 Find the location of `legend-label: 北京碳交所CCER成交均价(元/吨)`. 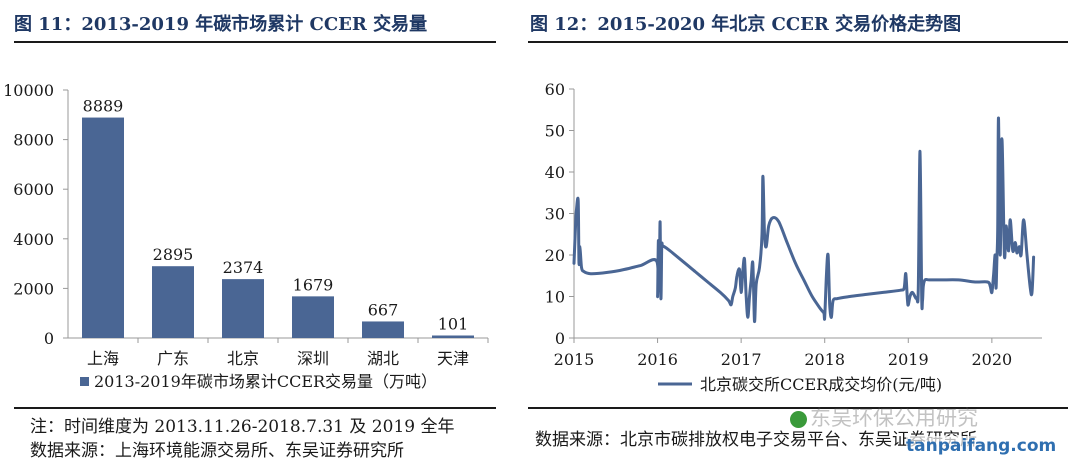

legend-label: 北京碳交所CCER成交均价(元/吨) is located at coordinates (821, 384).